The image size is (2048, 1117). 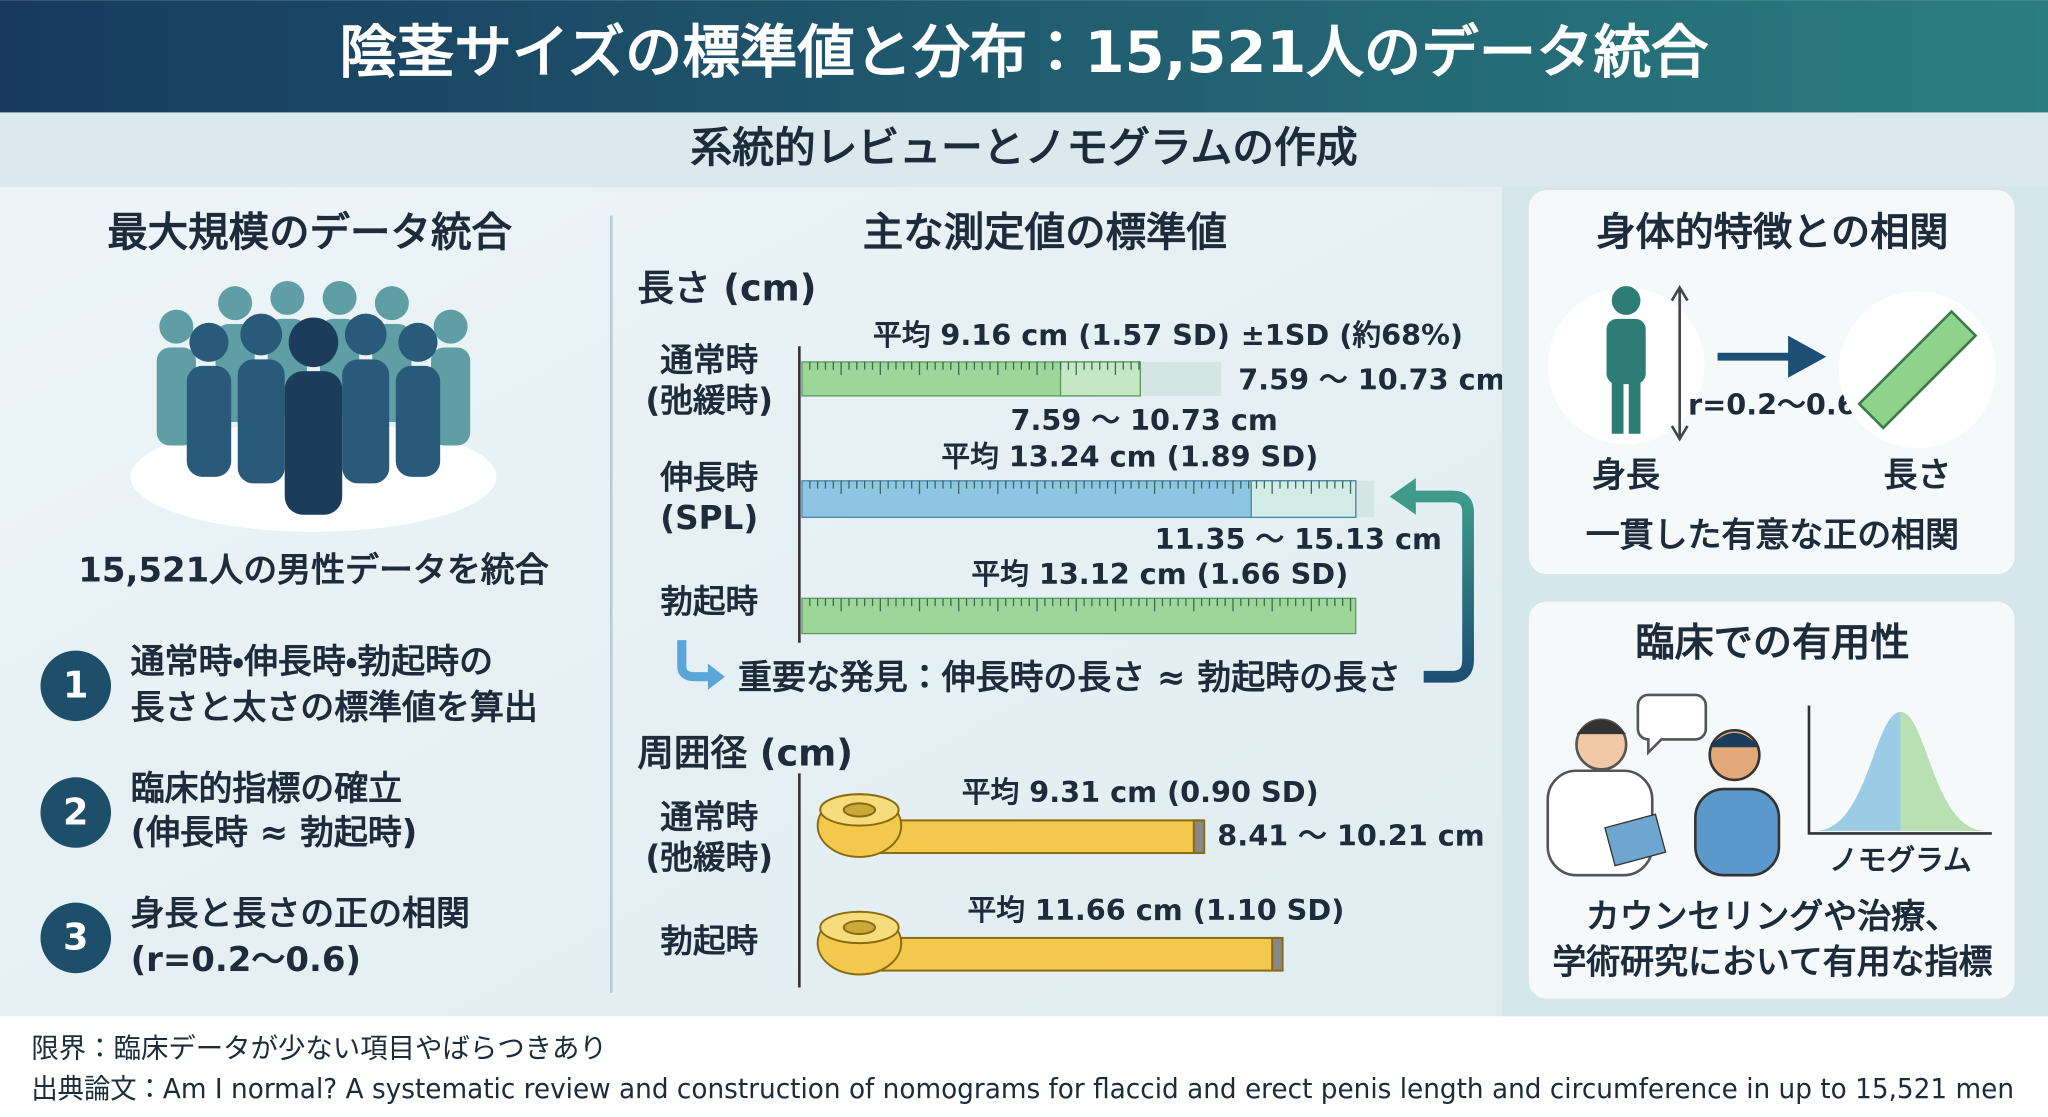 I want to click on person-icon, so click(x=1626, y=360).